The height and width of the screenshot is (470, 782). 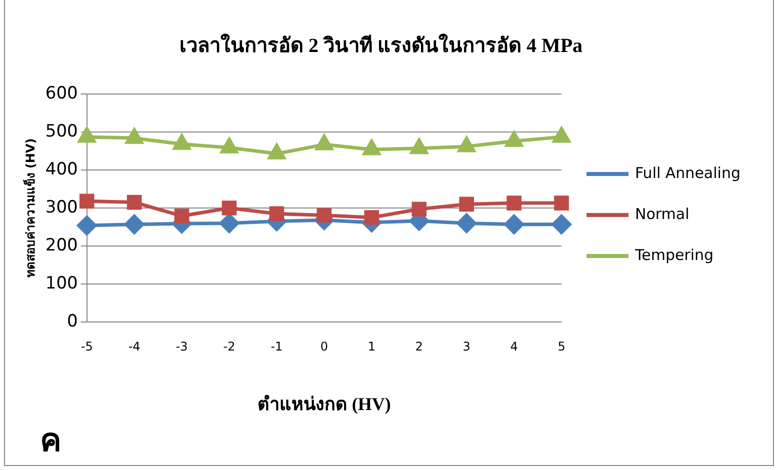 What do you see at coordinates (324, 404) in the screenshot?
I see `x-axis-title: ตำแหน่งกด (HV)` at bounding box center [324, 404].